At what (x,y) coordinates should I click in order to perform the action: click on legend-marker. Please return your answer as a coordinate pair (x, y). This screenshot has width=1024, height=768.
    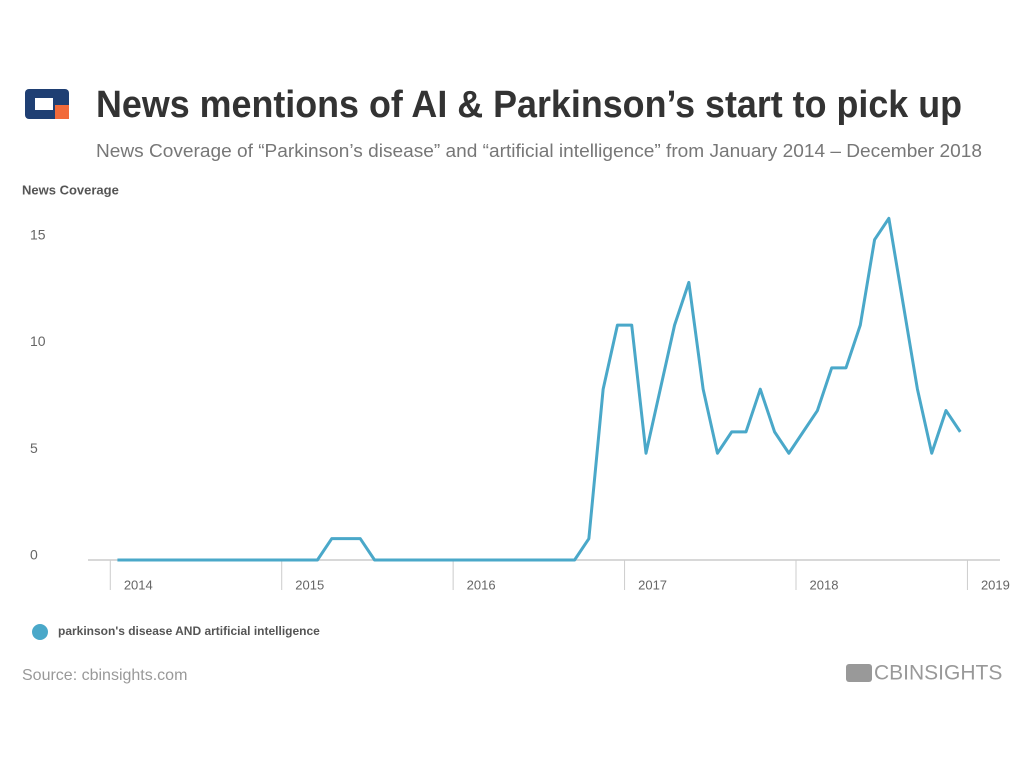
    Looking at the image, I should click on (40, 632).